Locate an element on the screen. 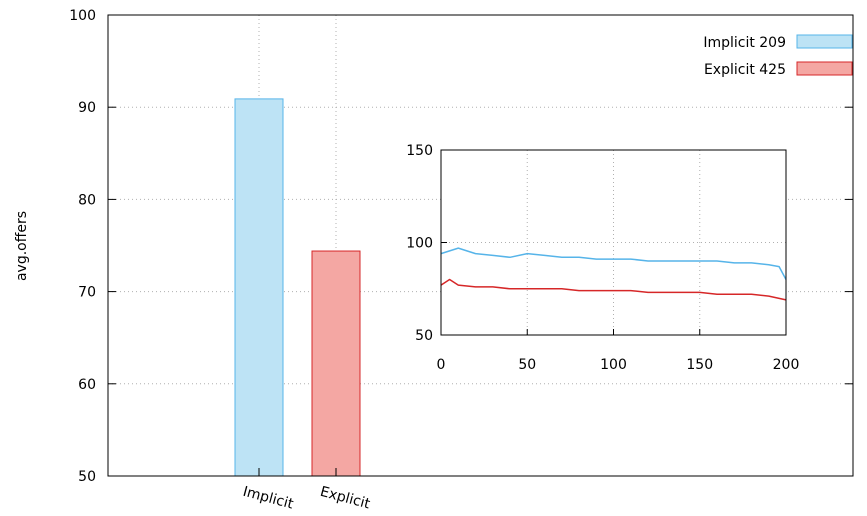 Image resolution: width=867 pixels, height=516 pixels. inset-x-tick-label: 150 is located at coordinates (699, 365).